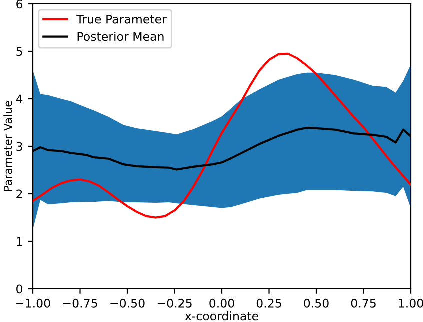  I want to click on y-tick-label: 6, so click(19, 4).